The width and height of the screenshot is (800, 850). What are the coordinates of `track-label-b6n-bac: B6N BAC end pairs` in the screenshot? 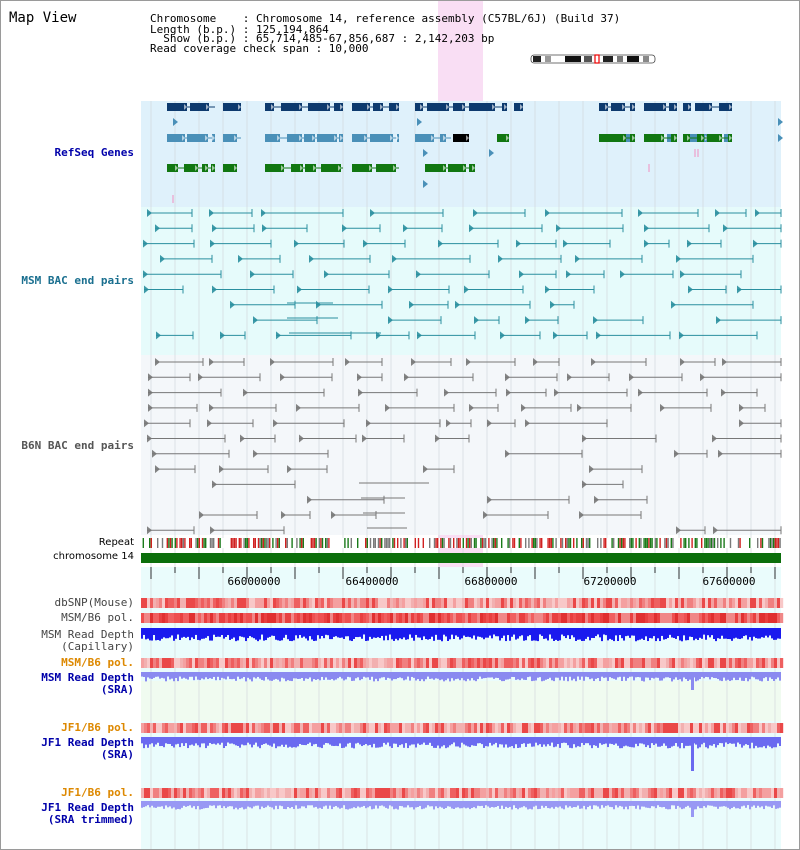 It's located at (77, 445).